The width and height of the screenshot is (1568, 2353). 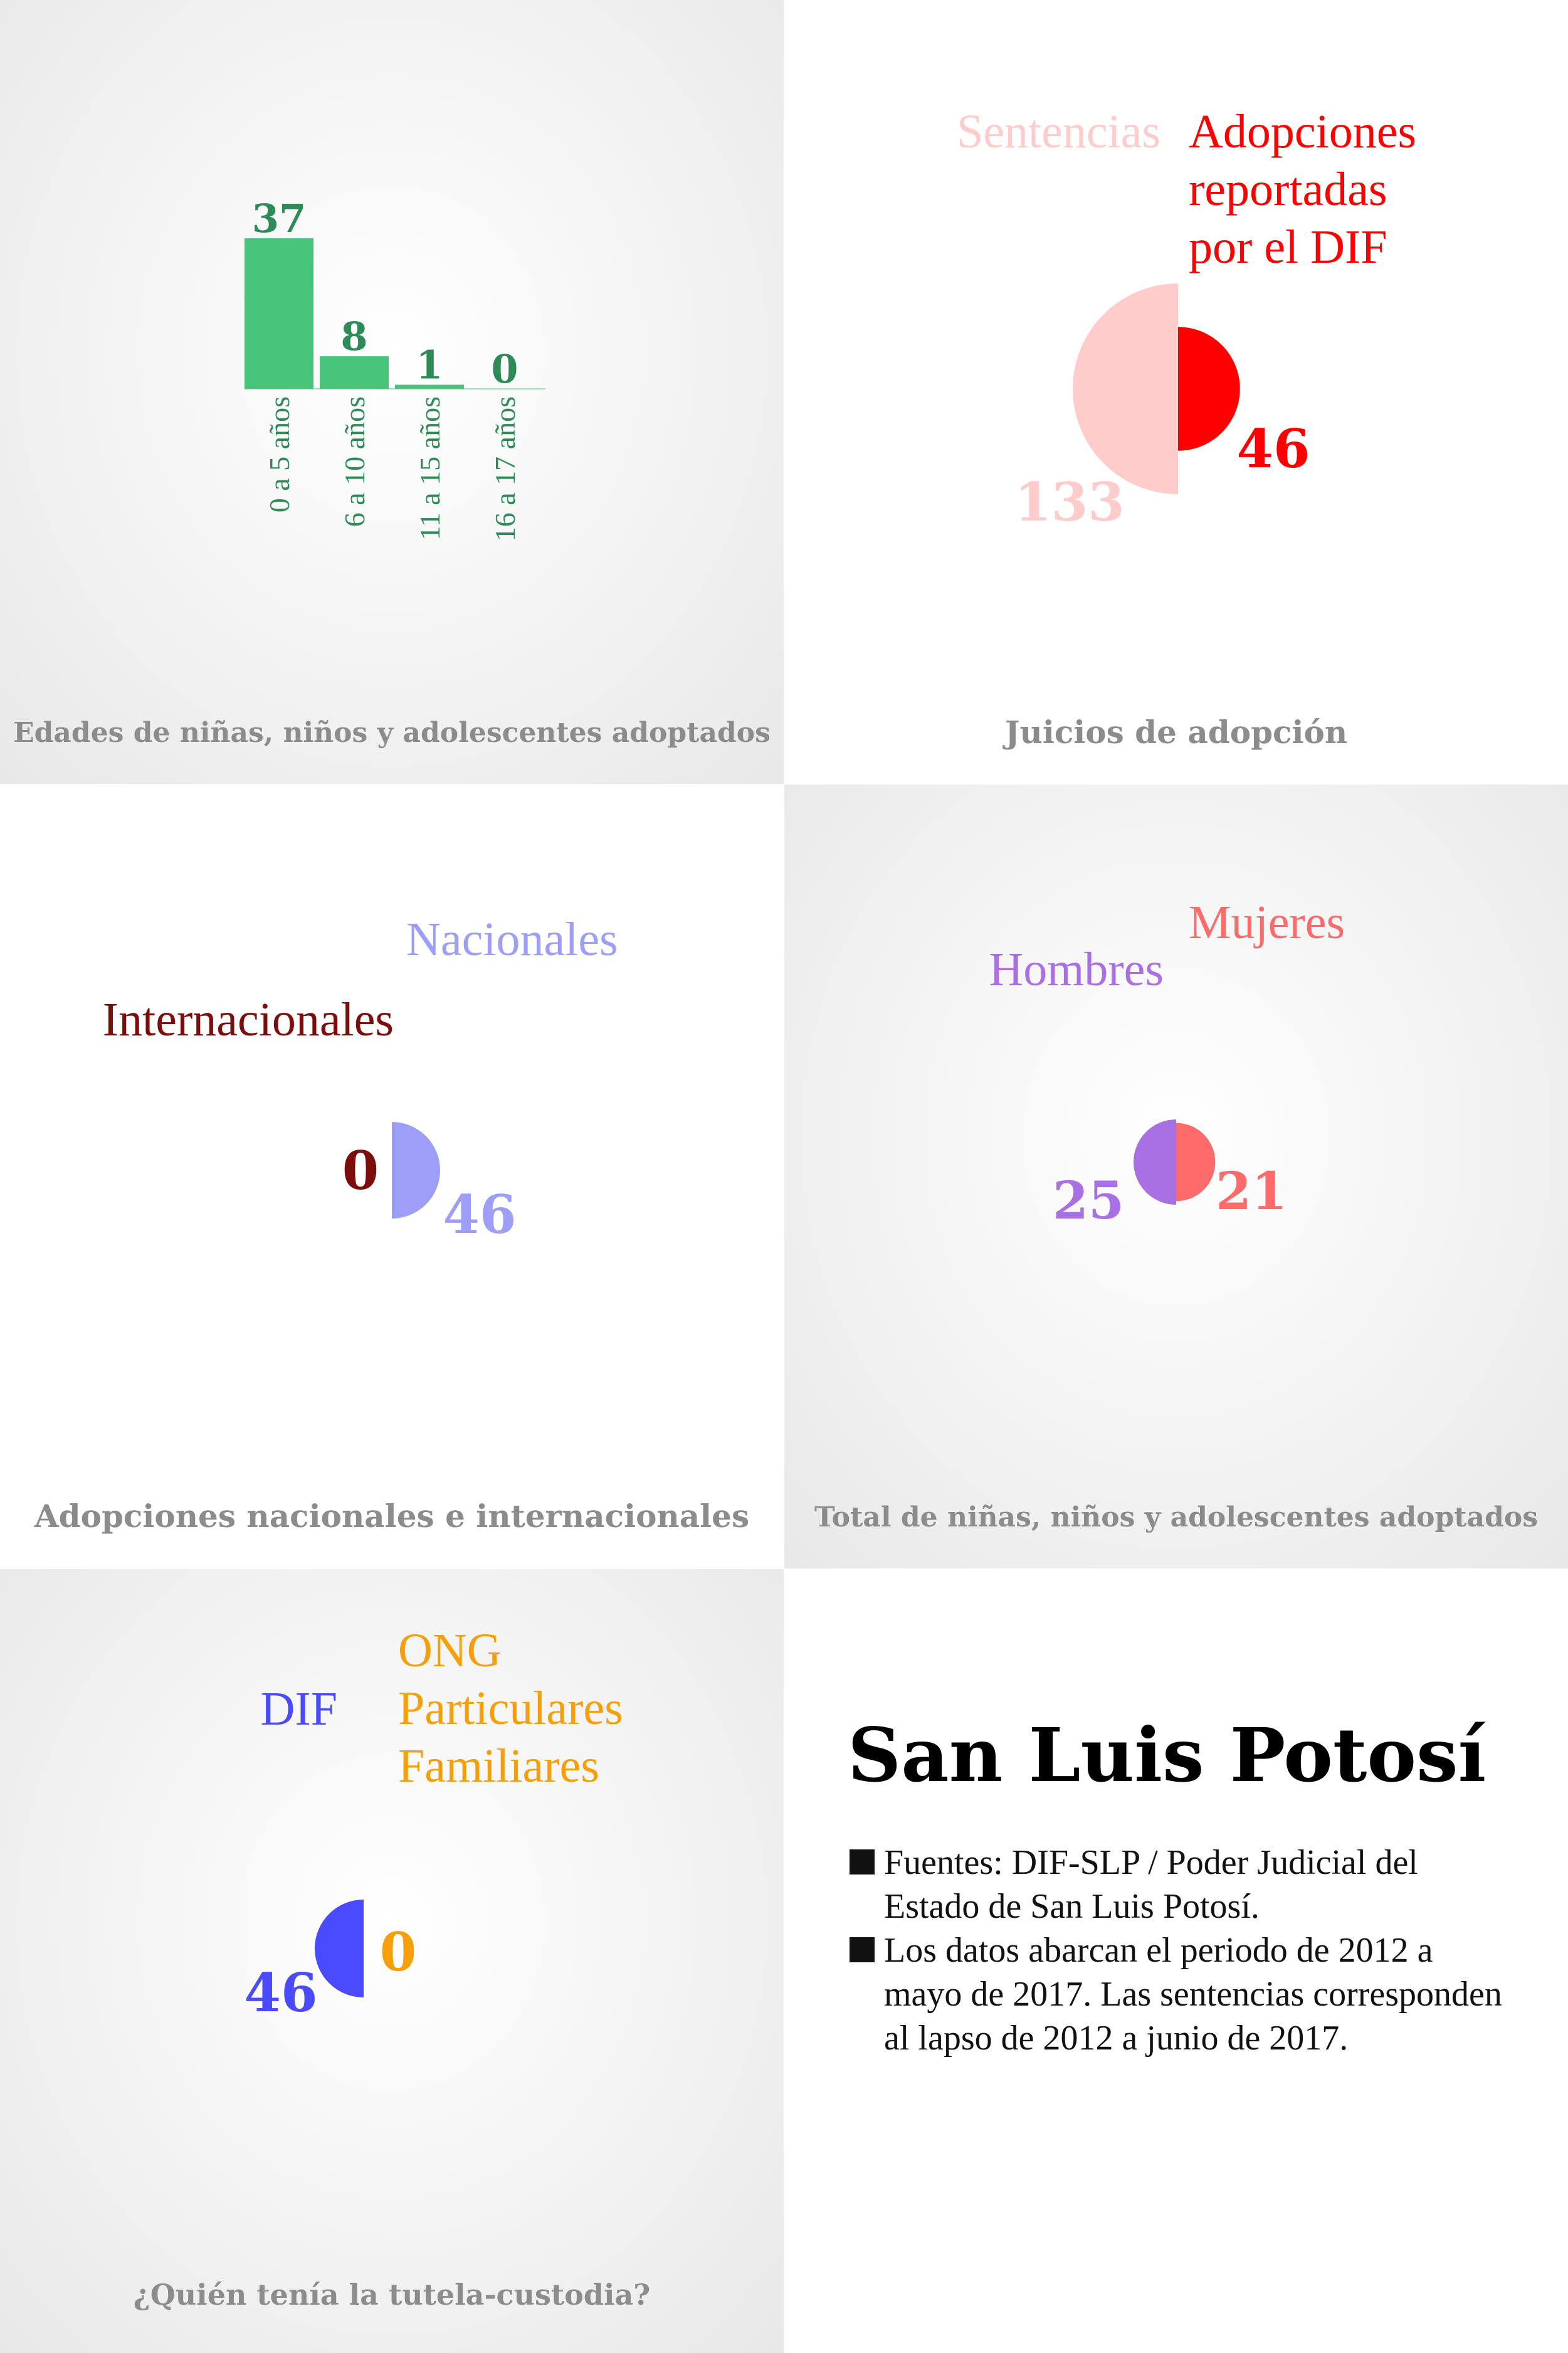 I want to click on tick-label-0-a-5-anos: 0 a 5 años, so click(x=279, y=454).